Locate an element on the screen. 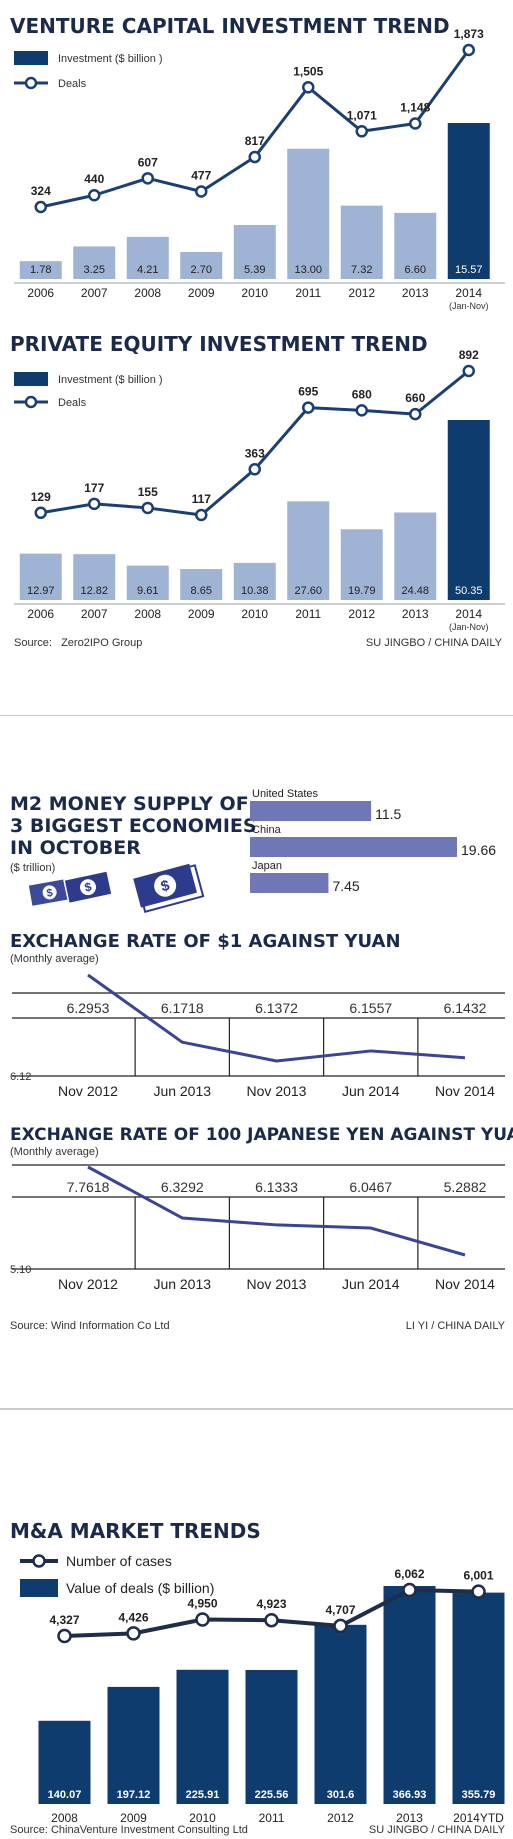  m2-value-label: 7.45 is located at coordinates (345, 886).